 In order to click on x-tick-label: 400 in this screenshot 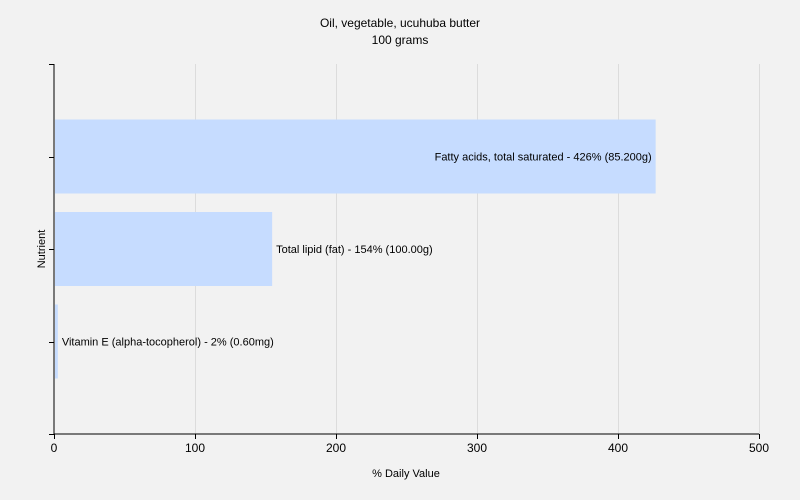, I will do `click(618, 448)`.